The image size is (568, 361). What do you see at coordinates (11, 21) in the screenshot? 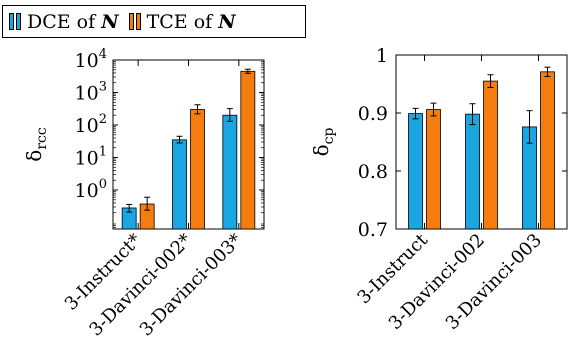
I see `legend-swatch-dce` at bounding box center [11, 21].